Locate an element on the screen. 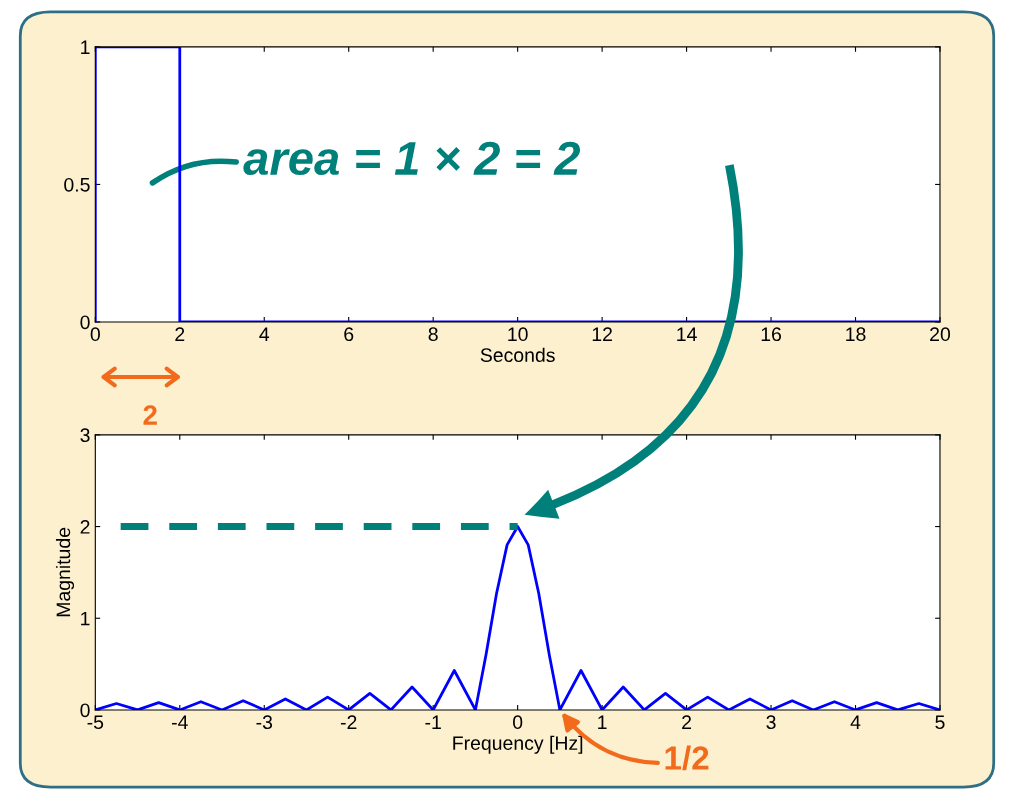  x-tick-label: 16 is located at coordinates (771, 334).